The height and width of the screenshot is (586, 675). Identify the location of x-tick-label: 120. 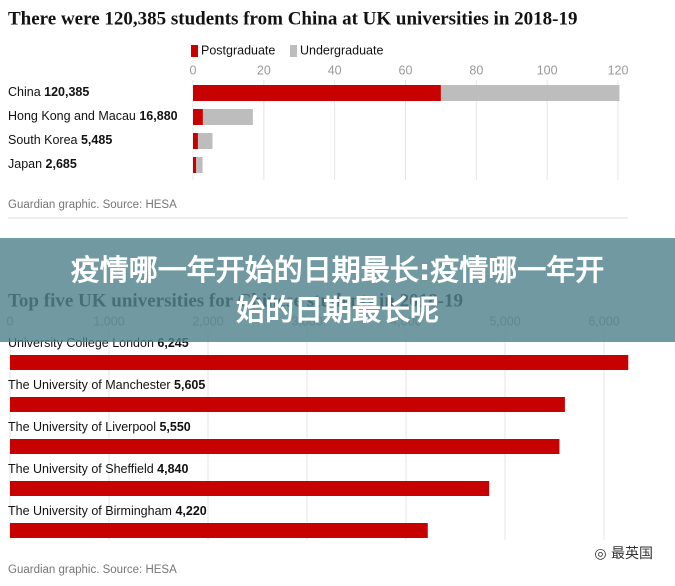
(618, 70).